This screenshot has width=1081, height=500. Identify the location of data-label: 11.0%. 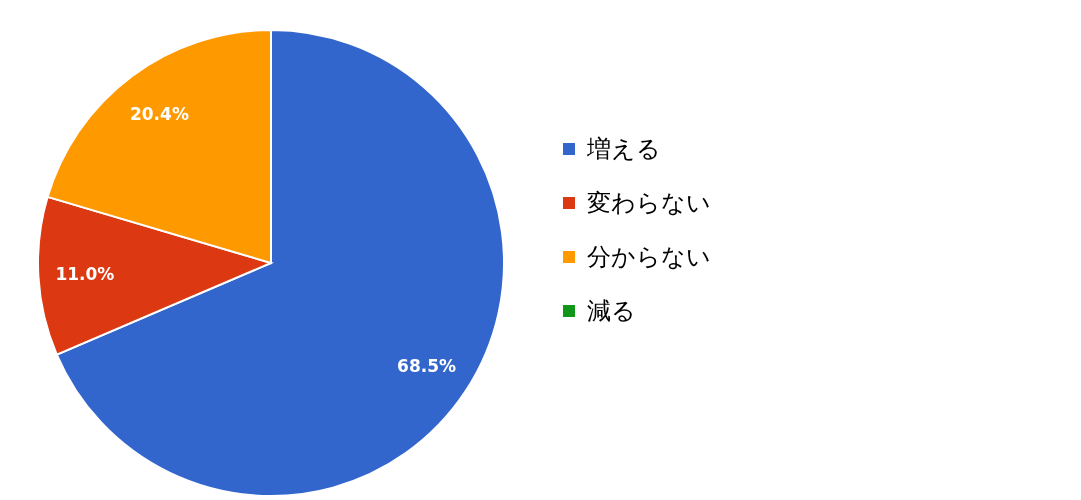
(85, 273).